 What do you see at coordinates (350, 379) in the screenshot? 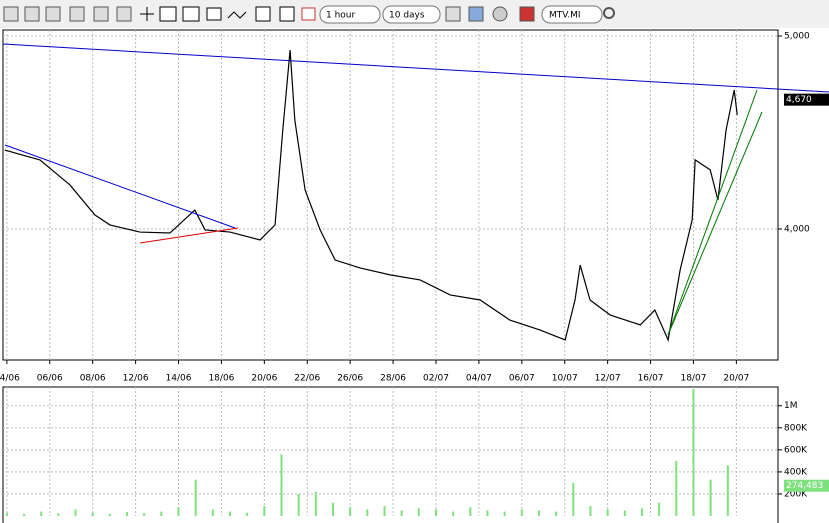
I see `x-tick-label: 26/06` at bounding box center [350, 379].